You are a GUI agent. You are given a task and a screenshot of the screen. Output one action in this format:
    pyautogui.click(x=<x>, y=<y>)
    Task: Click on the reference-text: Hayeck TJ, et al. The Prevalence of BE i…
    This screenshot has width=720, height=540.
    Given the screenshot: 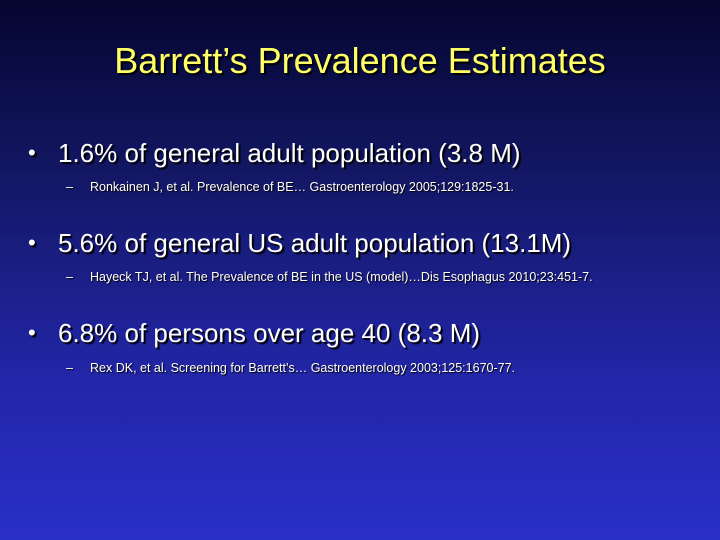 What is the action you would take?
    pyautogui.click(x=341, y=277)
    